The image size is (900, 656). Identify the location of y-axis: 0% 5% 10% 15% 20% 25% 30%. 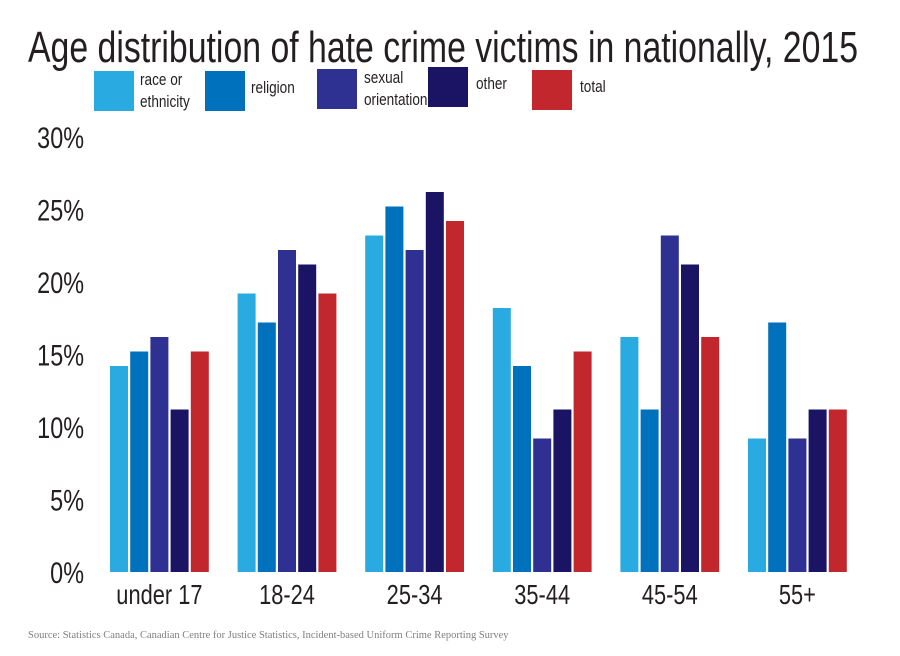
(60, 355).